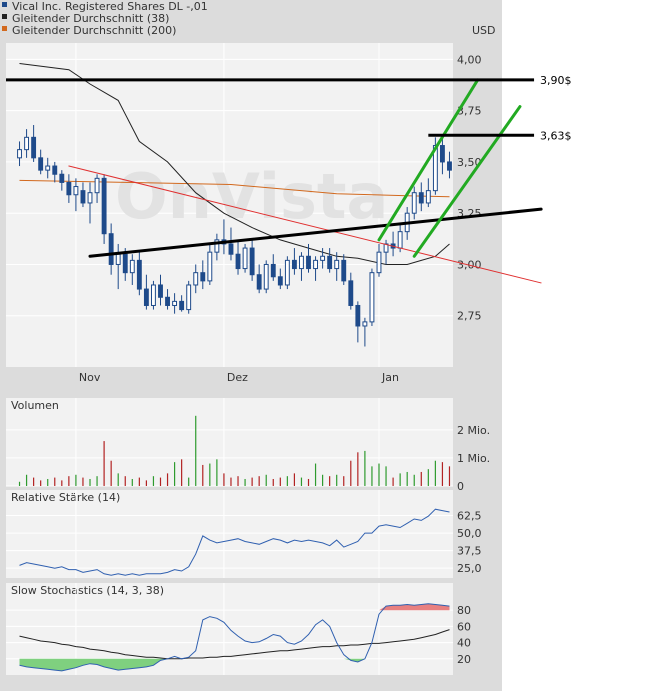 This screenshot has width=664, height=691. What do you see at coordinates (192, 664) in the screenshot?
I see `oversold-fill` at bounding box center [192, 664].